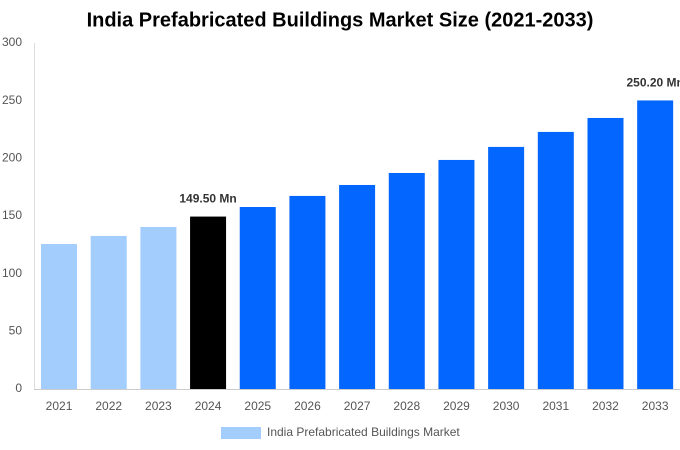  What do you see at coordinates (307, 406) in the screenshot?
I see `x-tick-label: 2026` at bounding box center [307, 406].